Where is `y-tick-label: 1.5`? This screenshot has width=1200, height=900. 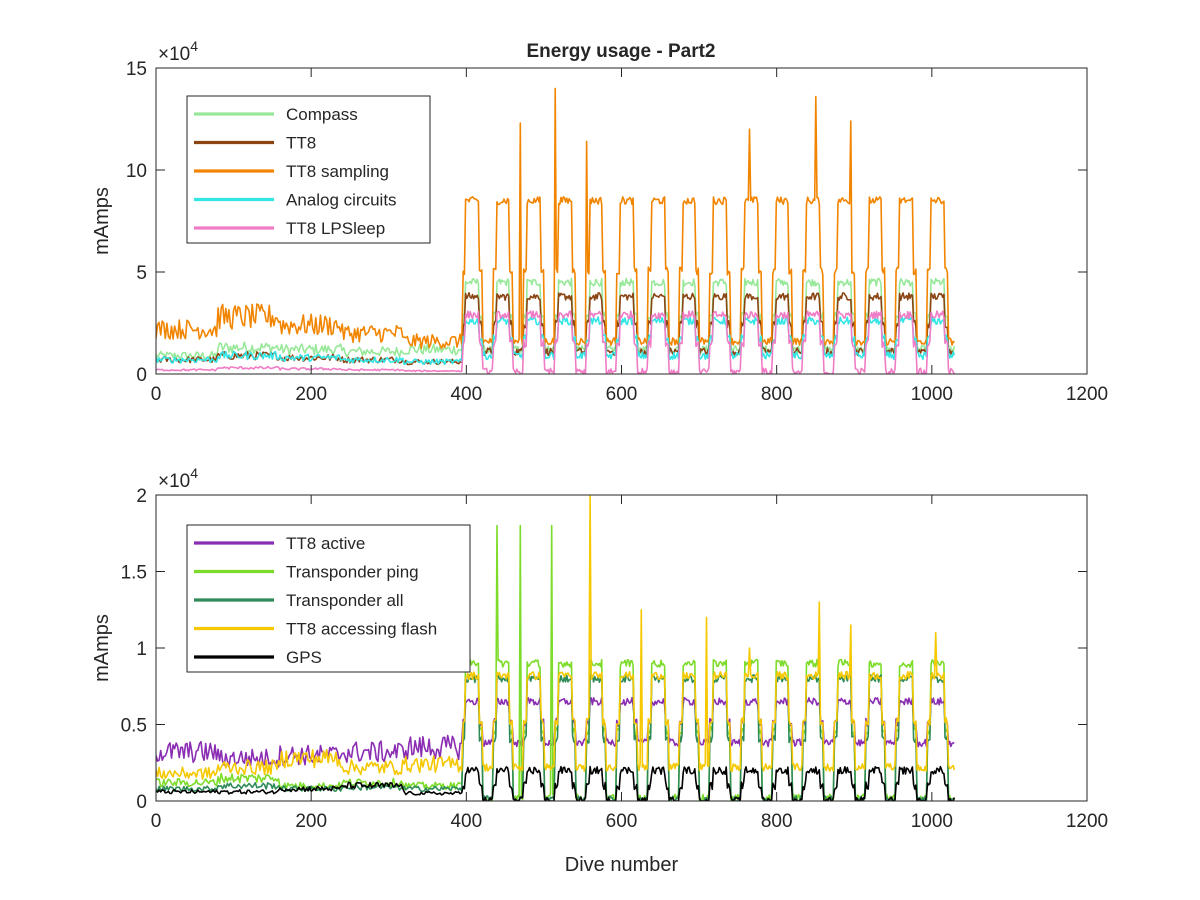
y-tick-label: 1.5 is located at coordinates (134, 573).